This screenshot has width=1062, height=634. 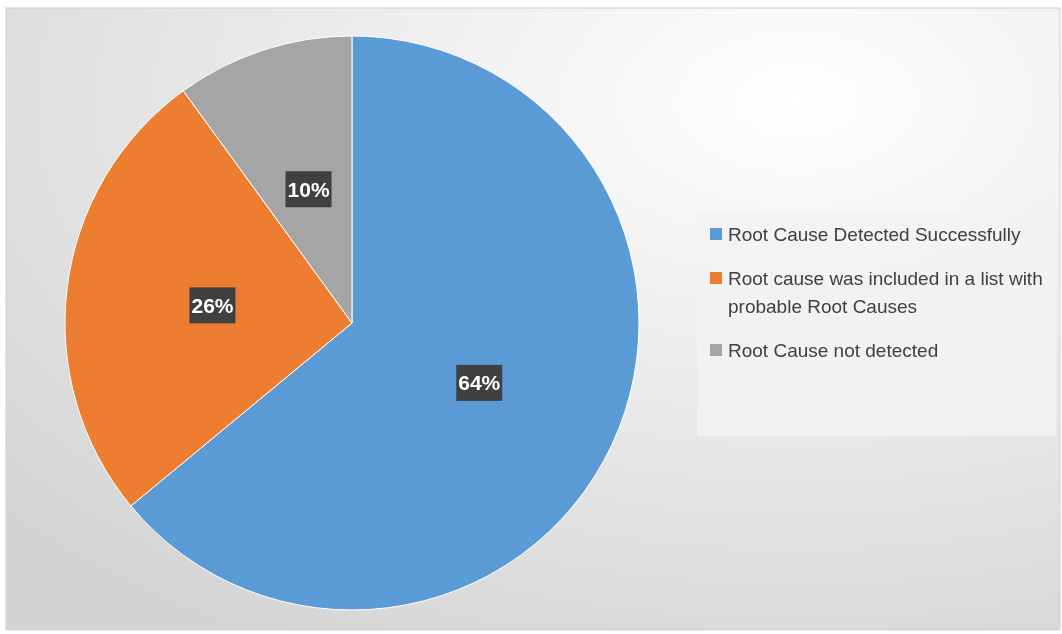 I want to click on legend-label: Root cause was included in a list with probable Root Causes, so click(x=885, y=292).